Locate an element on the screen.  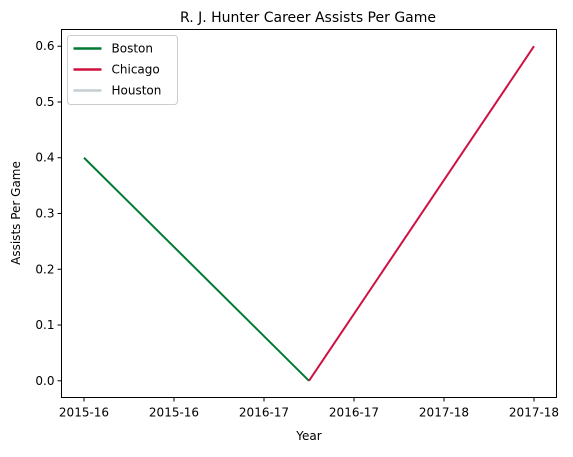
y-tick-label: 0.6 is located at coordinates (44, 46).